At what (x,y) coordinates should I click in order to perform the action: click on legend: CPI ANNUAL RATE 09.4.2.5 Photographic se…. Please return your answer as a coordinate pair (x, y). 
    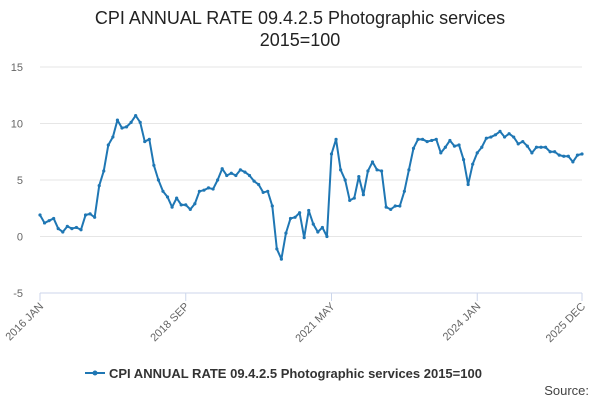
    Looking at the image, I should click on (283, 373).